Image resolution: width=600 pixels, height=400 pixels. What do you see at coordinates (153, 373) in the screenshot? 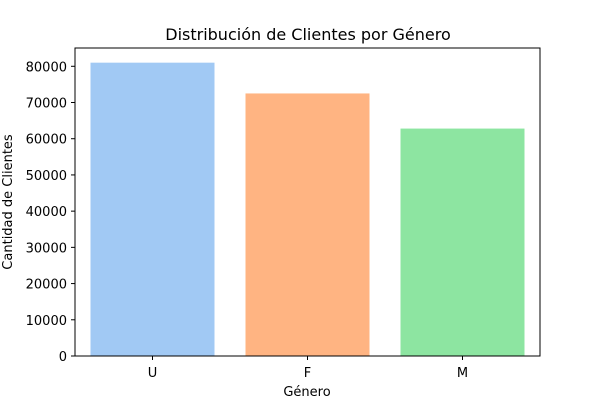
I see `x-tick-label-U: U` at bounding box center [153, 373].